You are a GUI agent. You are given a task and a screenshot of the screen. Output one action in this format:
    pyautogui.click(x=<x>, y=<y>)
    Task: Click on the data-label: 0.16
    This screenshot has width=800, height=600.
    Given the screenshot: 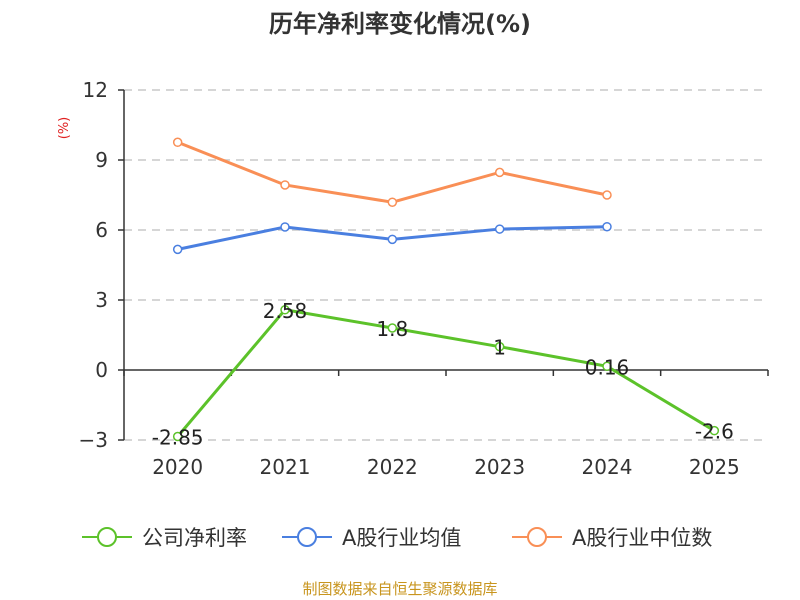 What is the action you would take?
    pyautogui.click(x=607, y=367)
    